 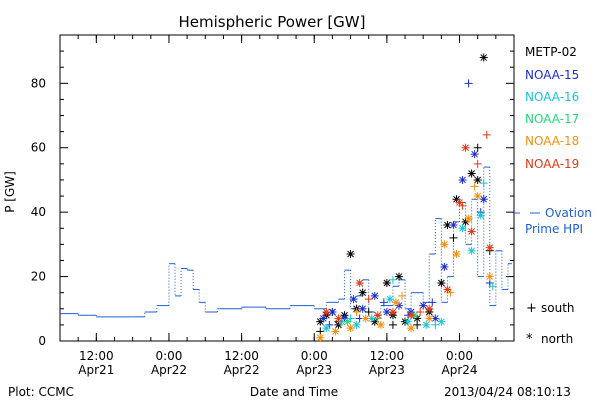 I want to click on y-tick-label: 0, so click(x=42, y=341).